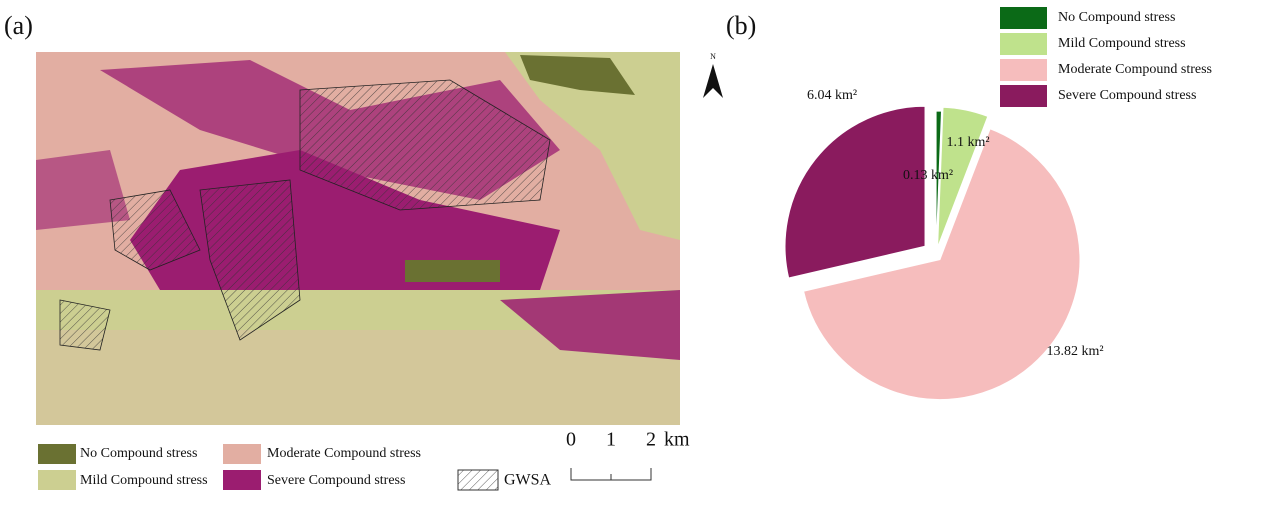 Image resolution: width=1268 pixels, height=507 pixels. Describe the element at coordinates (1074, 351) in the screenshot. I see `value-label: 13.82 km²` at that location.